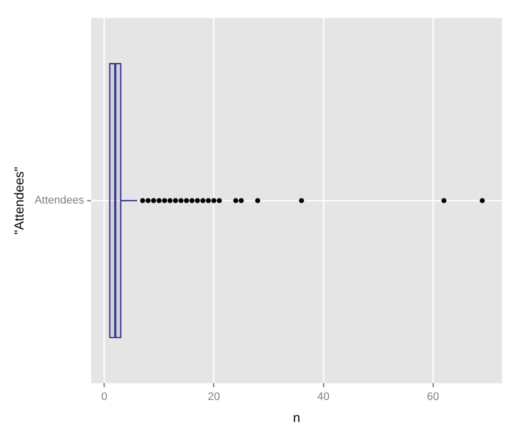  What do you see at coordinates (433, 396) in the screenshot?
I see `x-tick-label: 60` at bounding box center [433, 396].